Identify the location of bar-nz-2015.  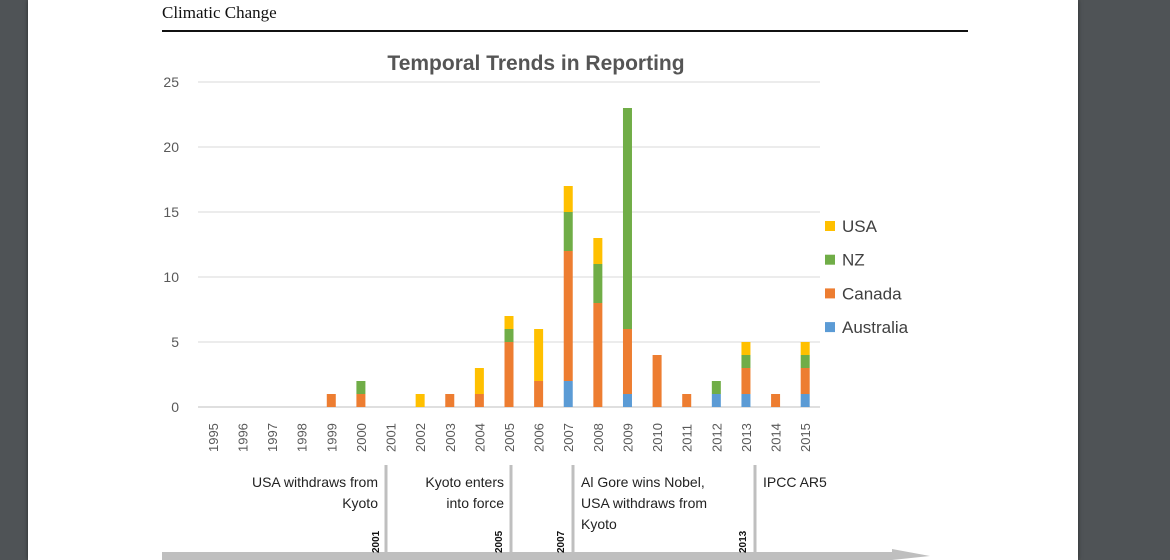
(805, 361).